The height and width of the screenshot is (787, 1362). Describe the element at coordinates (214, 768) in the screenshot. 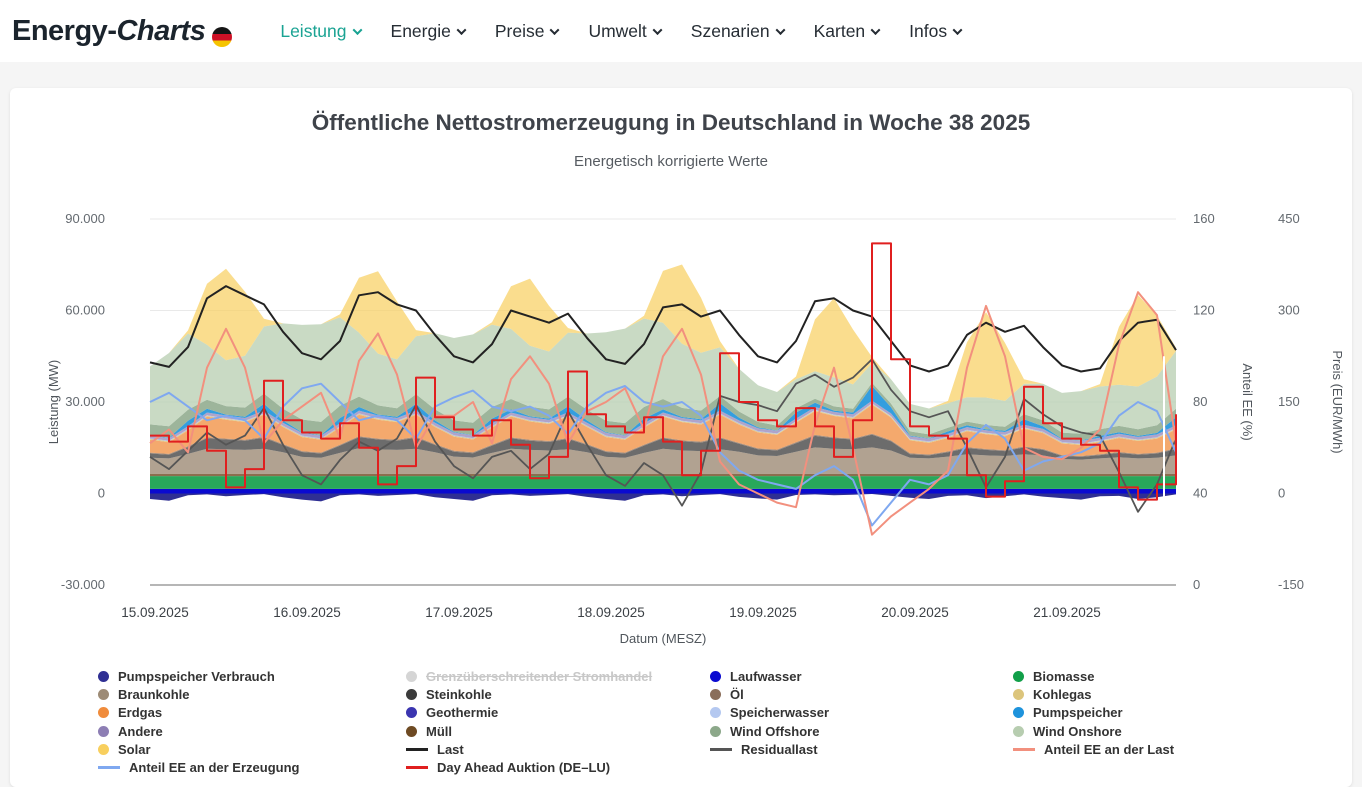

I see `legend-label: Anteil EE an der Erzeugung` at that location.